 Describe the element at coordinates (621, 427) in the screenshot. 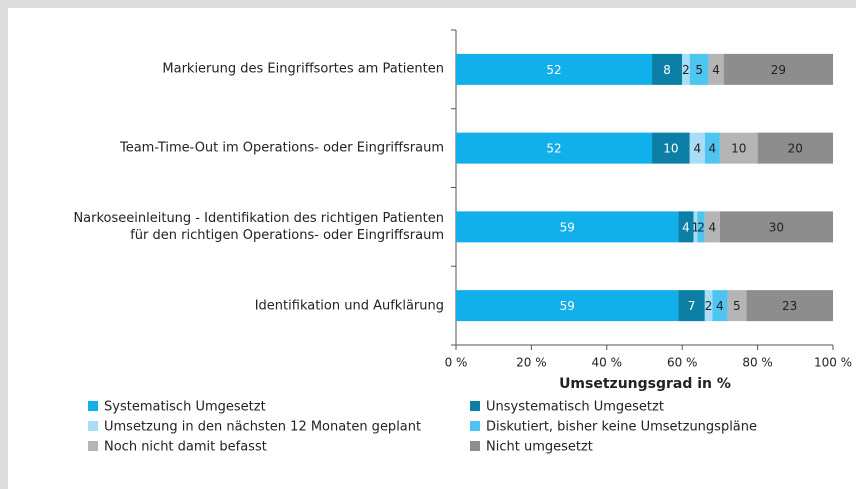

I see `legend-label: Diskutiert, bisher keine Umsetzungspläne` at that location.